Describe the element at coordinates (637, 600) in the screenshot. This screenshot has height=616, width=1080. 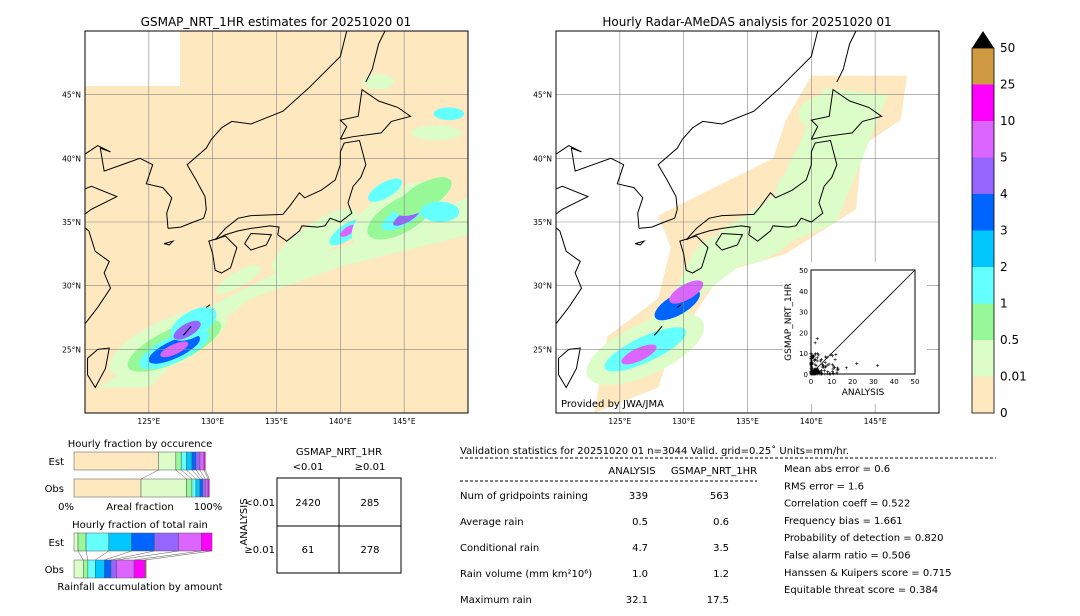
I see `stat-analysis: 32.1` at that location.